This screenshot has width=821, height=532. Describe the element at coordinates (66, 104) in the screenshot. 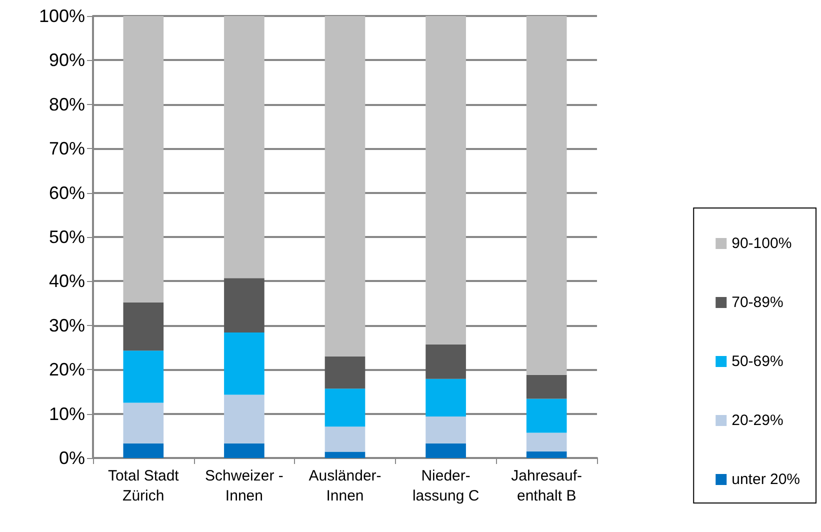

I see `y-tick-label: 80%` at that location.